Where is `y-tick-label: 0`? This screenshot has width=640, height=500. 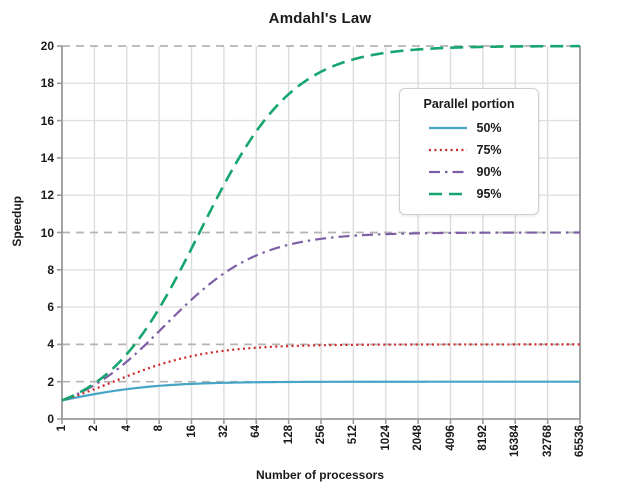 y-tick-label: 0 is located at coordinates (50, 419).